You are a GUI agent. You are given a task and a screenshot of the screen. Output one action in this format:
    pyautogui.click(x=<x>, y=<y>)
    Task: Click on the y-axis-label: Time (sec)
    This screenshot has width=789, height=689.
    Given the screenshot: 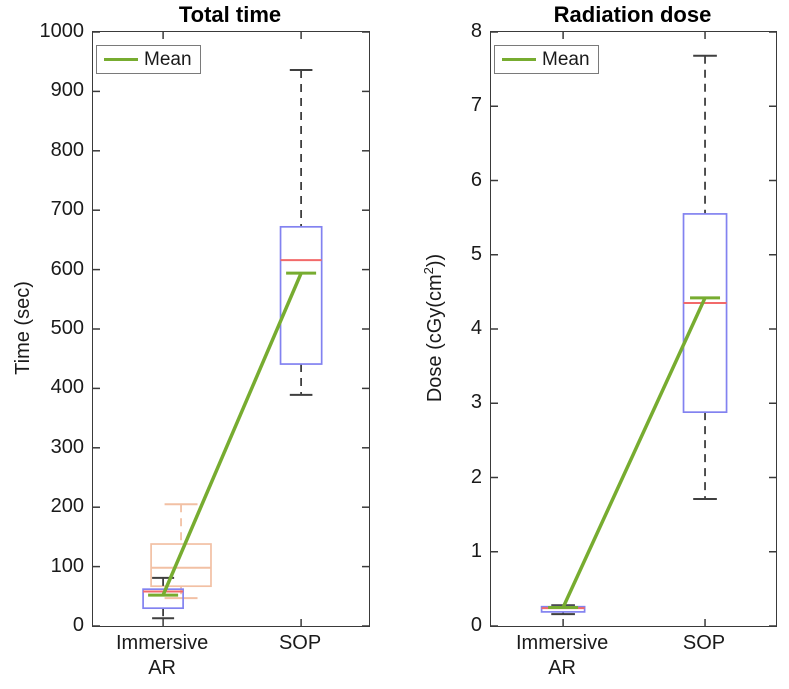 What is the action you would take?
    pyautogui.click(x=22, y=328)
    